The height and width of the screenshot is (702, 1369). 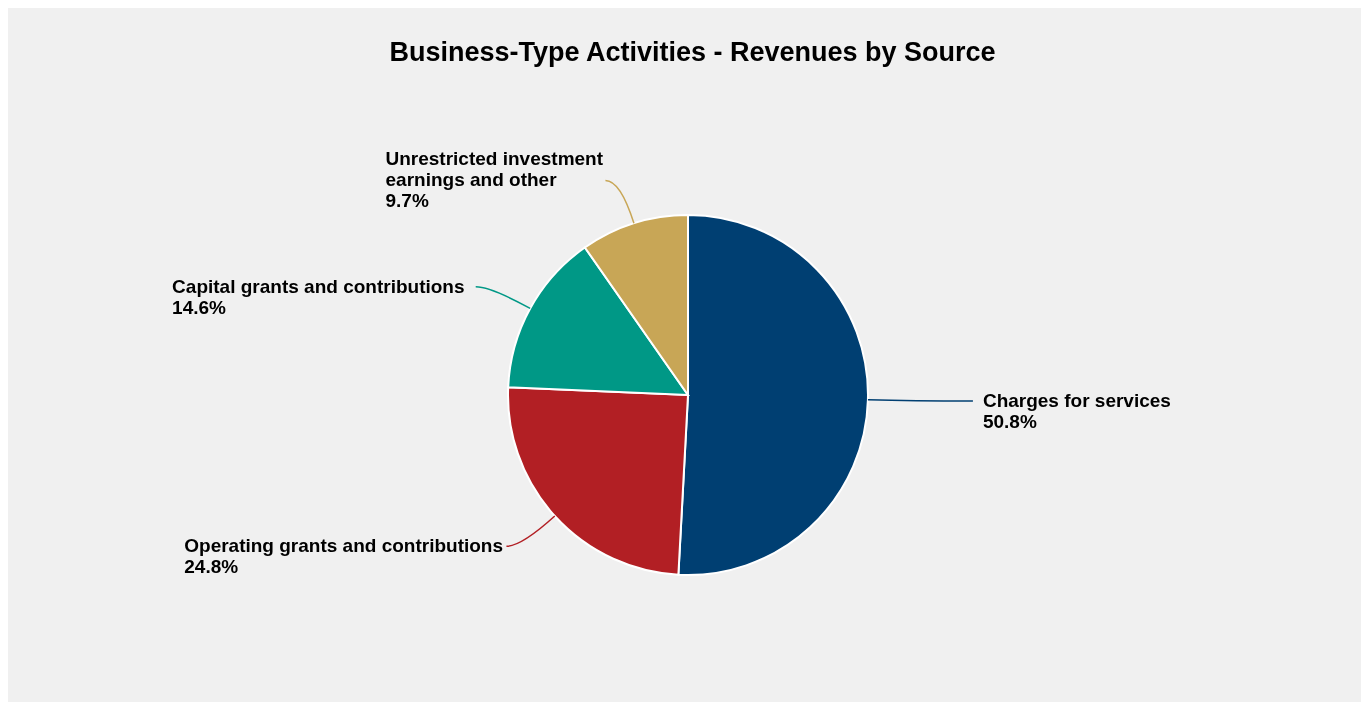 What do you see at coordinates (1009, 422) in the screenshot?
I see `data-label: 50.8%` at bounding box center [1009, 422].